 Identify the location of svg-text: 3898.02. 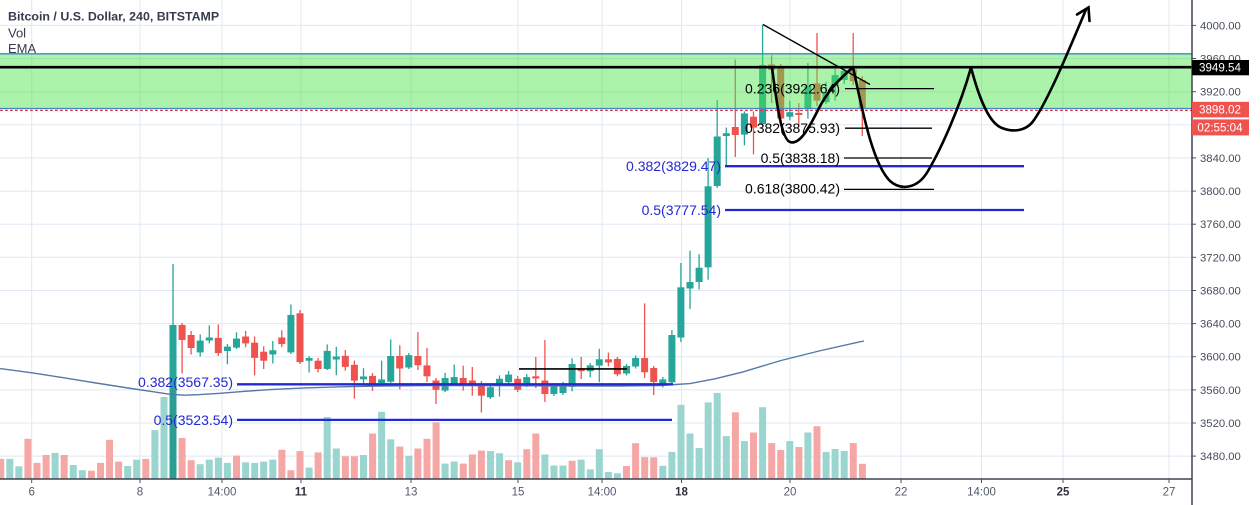
(1220, 110).